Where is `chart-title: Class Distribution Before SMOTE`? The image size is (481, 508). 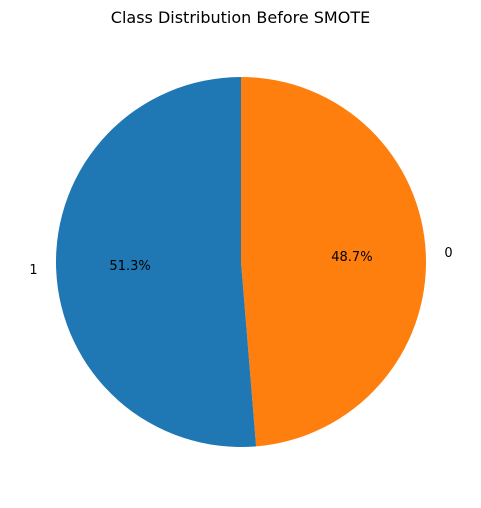
chart-title: Class Distribution Before SMOTE is located at coordinates (240, 17).